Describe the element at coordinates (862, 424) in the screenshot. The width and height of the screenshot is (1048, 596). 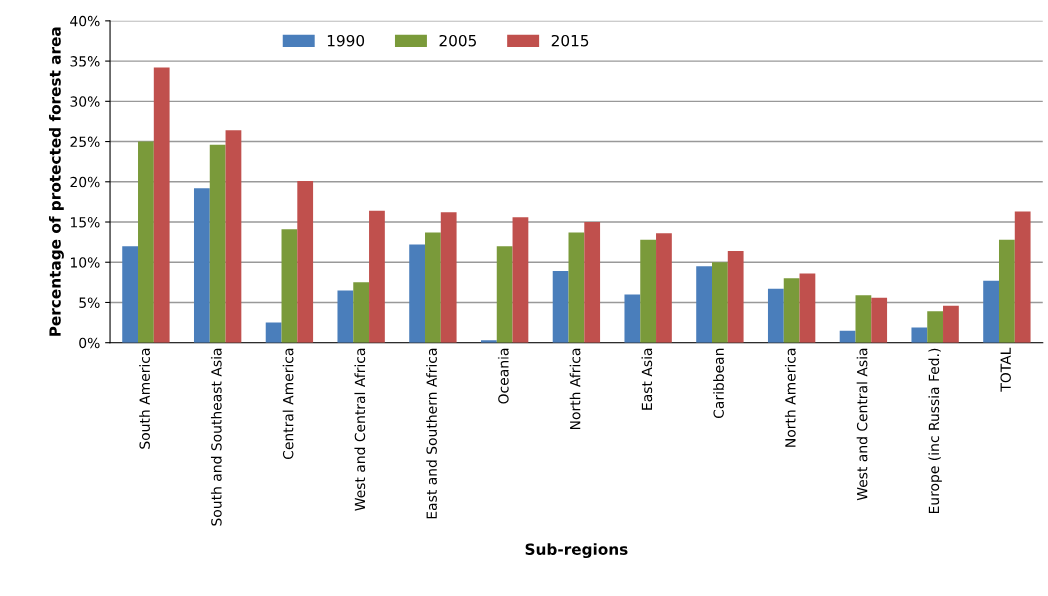
I see `x-tick-label: West and Central Asia` at that location.